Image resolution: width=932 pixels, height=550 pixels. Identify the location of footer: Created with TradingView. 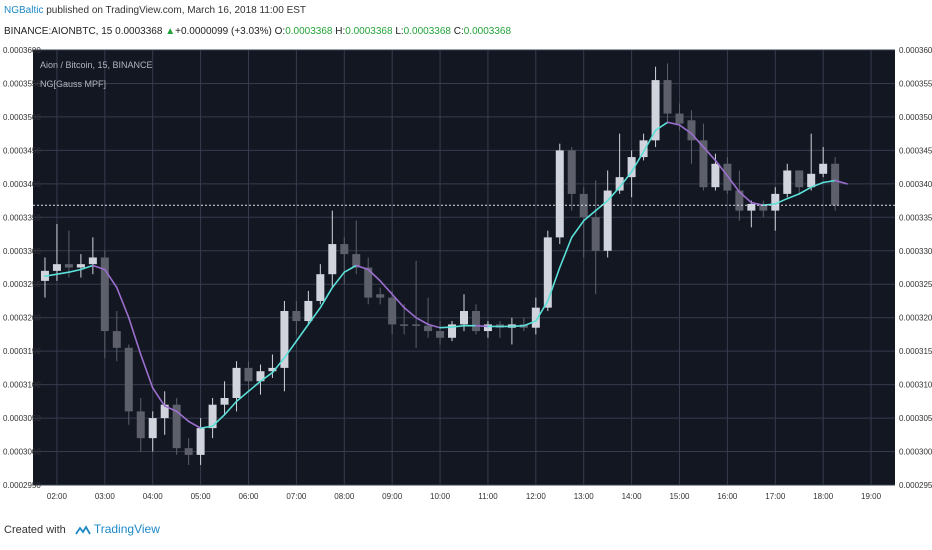
(82, 529).